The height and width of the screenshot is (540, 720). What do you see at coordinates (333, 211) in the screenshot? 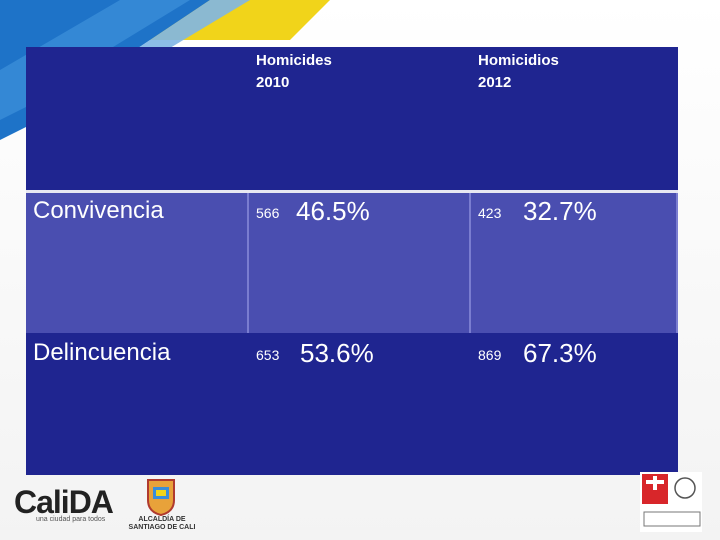
I see `percent-2010: 46.5%` at bounding box center [333, 211].